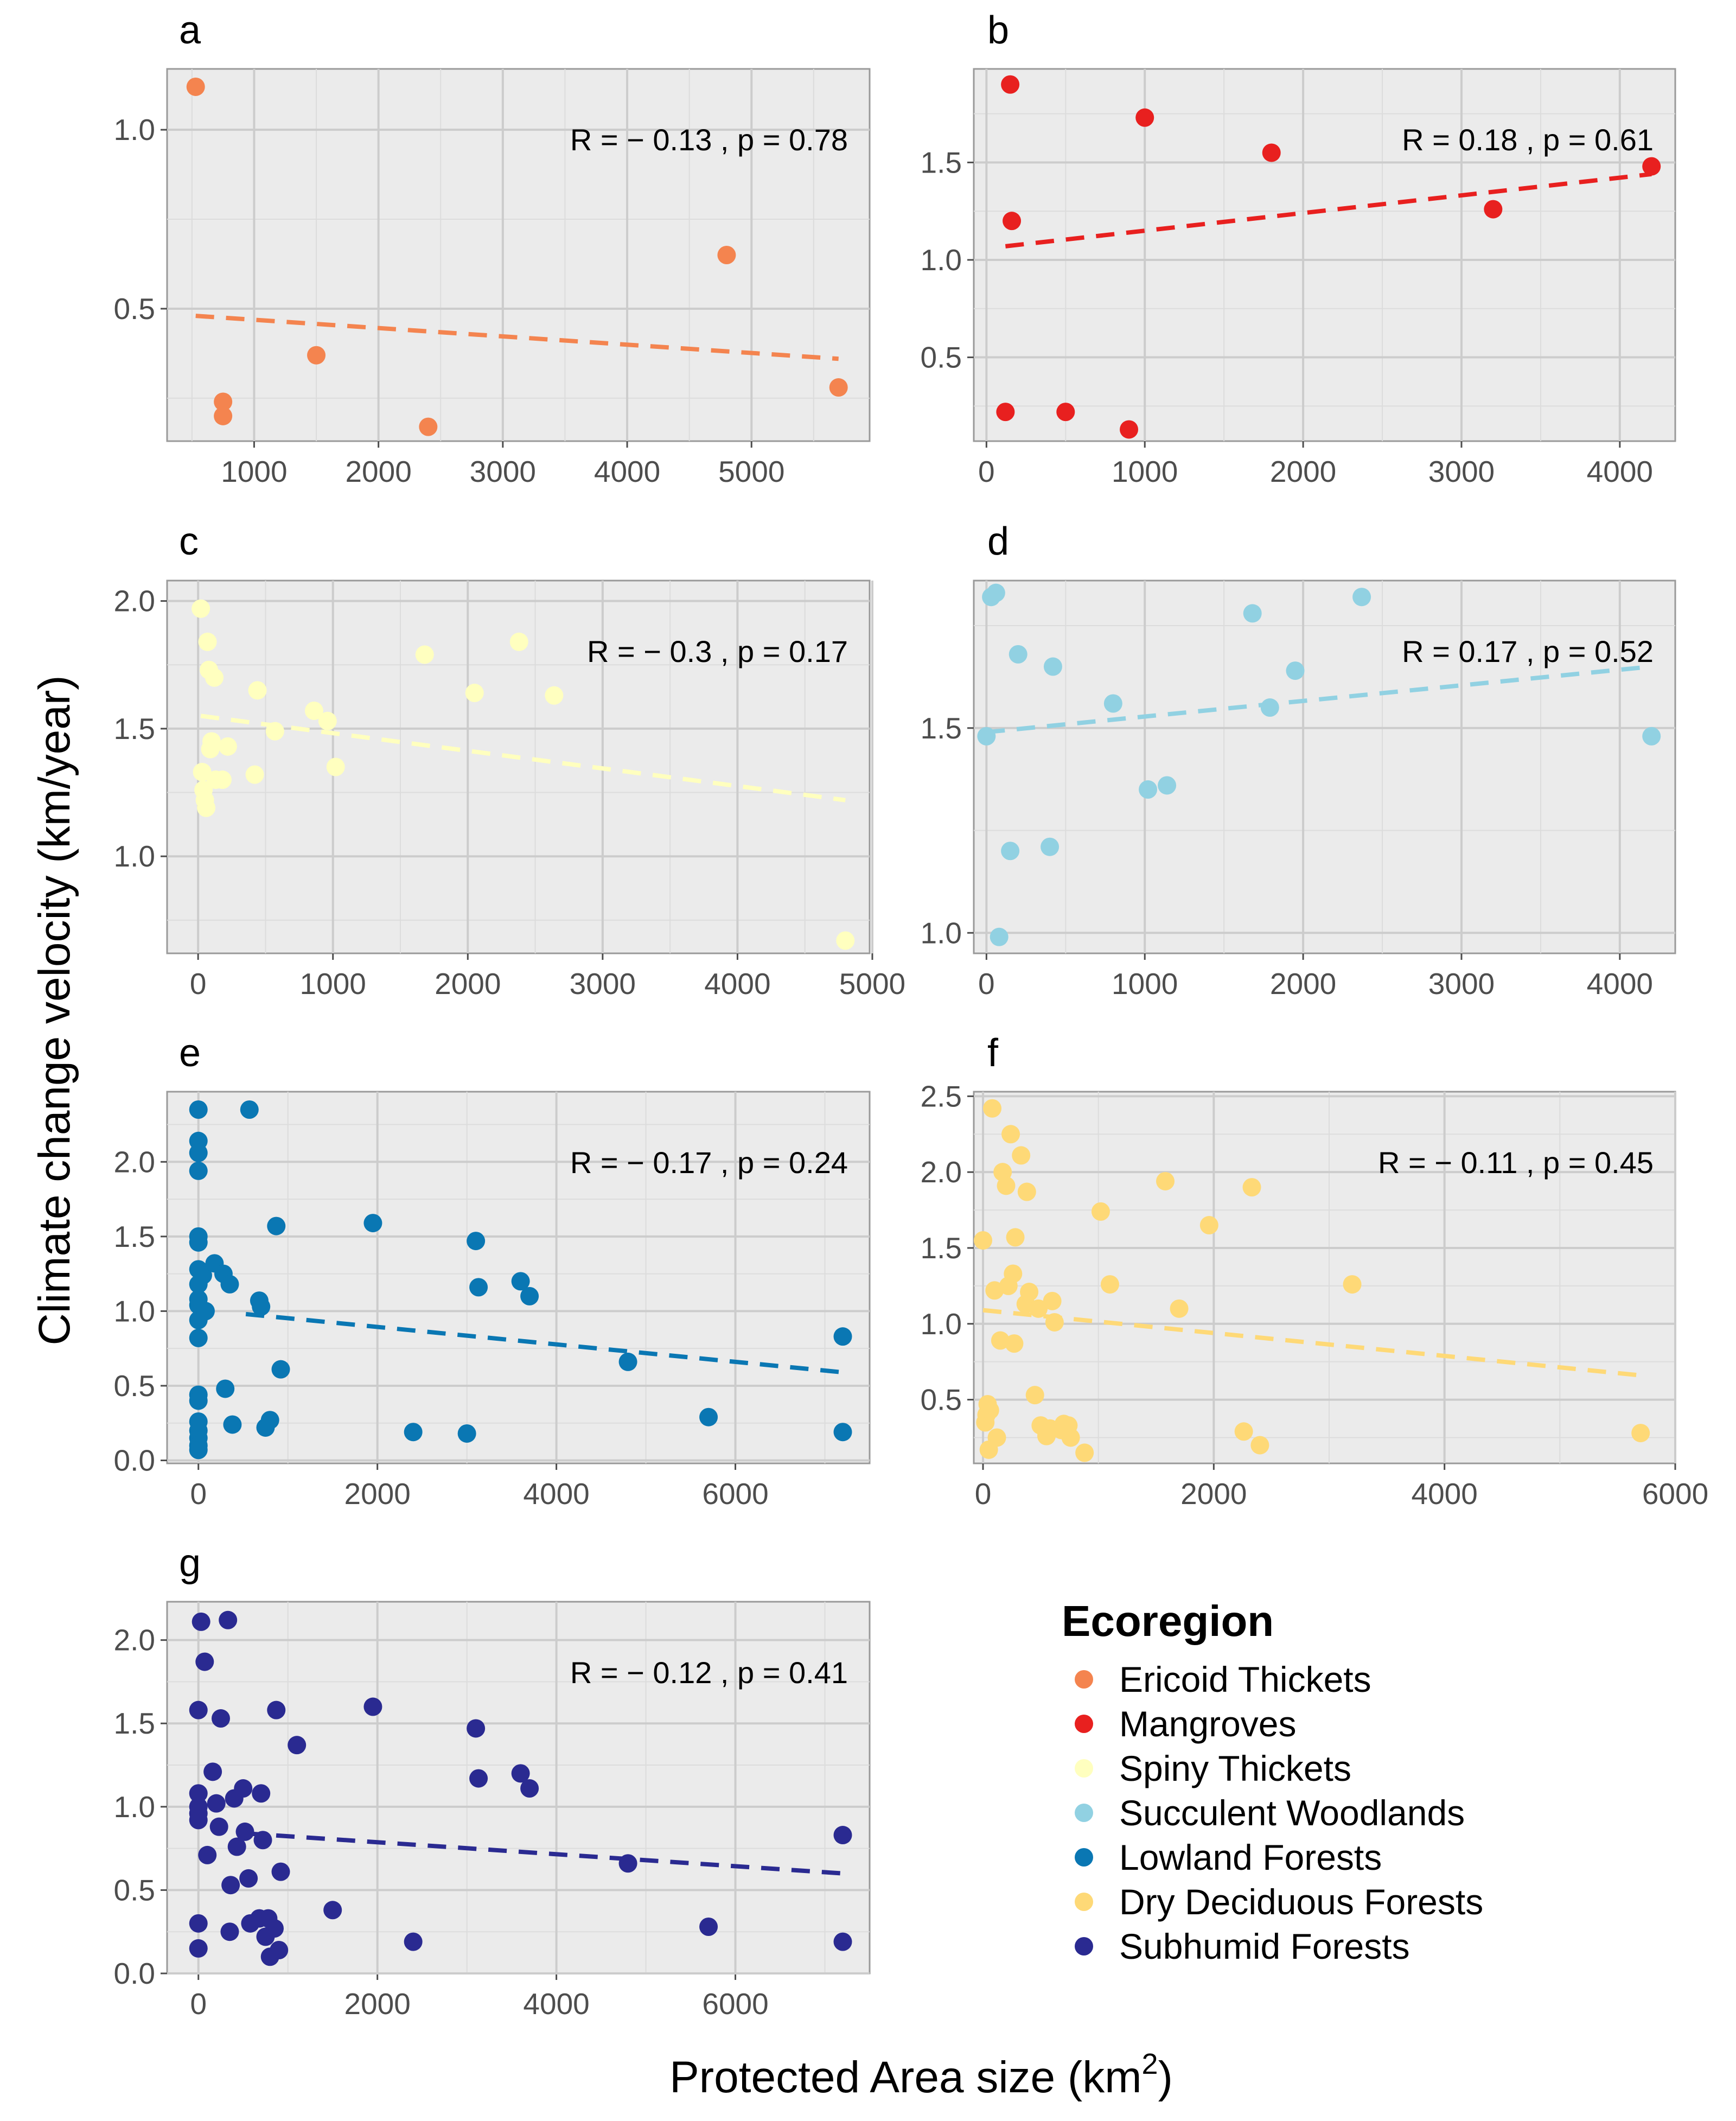 This screenshot has width=1736, height=2121. Describe the element at coordinates (921, 2075) in the screenshot. I see `x-axis-title: Protected Area size (km2)` at that location.